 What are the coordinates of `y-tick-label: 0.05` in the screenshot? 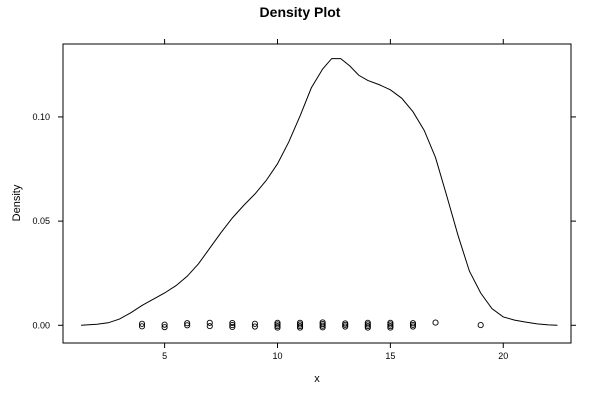 It's located at (41, 221).